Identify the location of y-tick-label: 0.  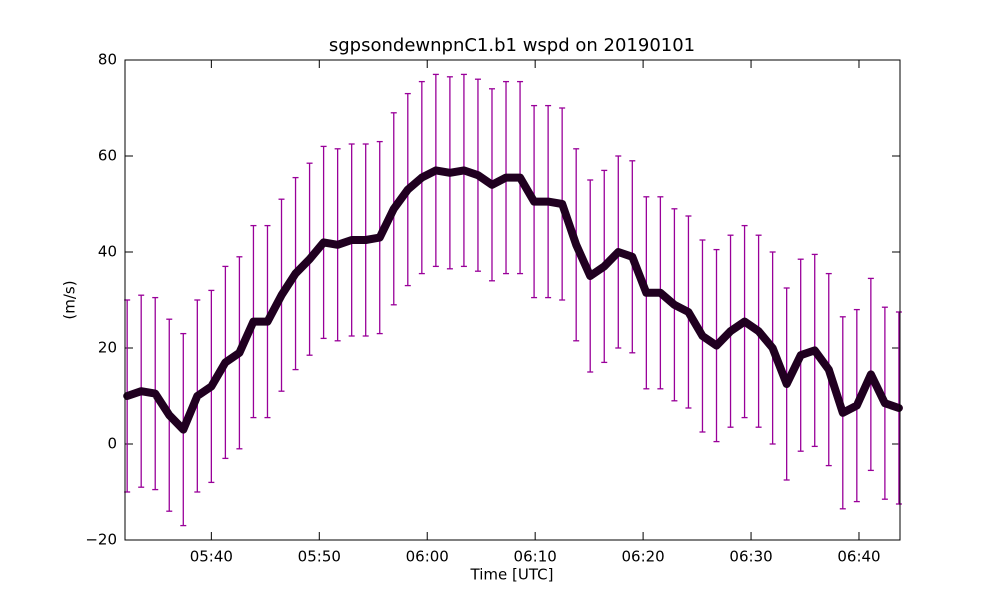
(112, 444).